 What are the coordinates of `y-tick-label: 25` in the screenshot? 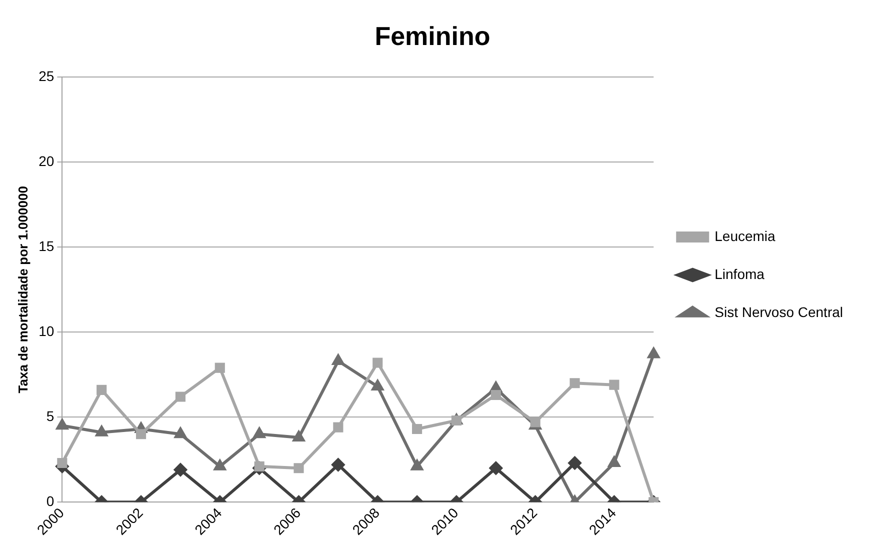 It's located at (46, 76).